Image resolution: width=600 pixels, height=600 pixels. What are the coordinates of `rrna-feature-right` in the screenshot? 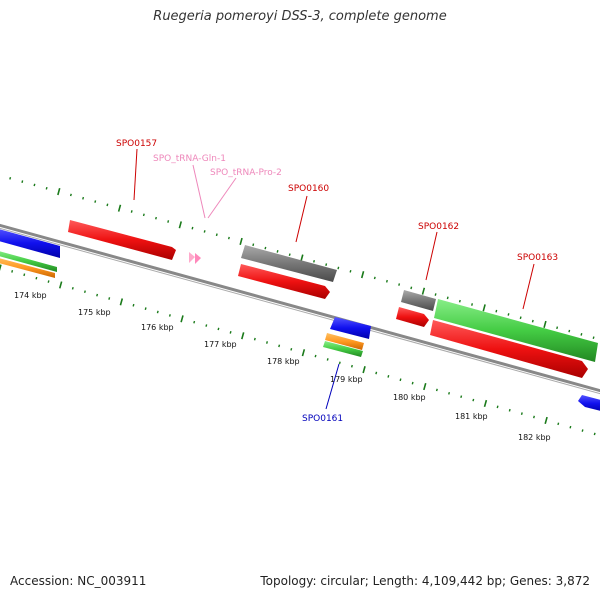 It's located at (589, 403).